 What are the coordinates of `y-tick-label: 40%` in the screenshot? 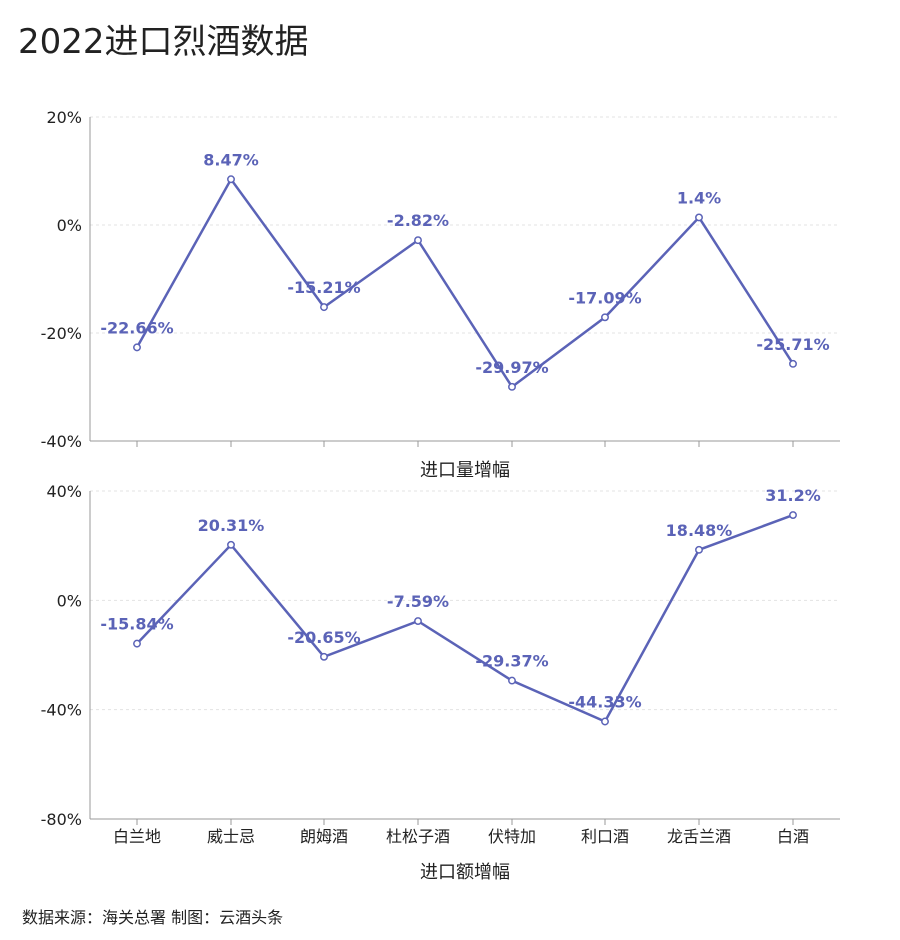 It's located at (64, 491).